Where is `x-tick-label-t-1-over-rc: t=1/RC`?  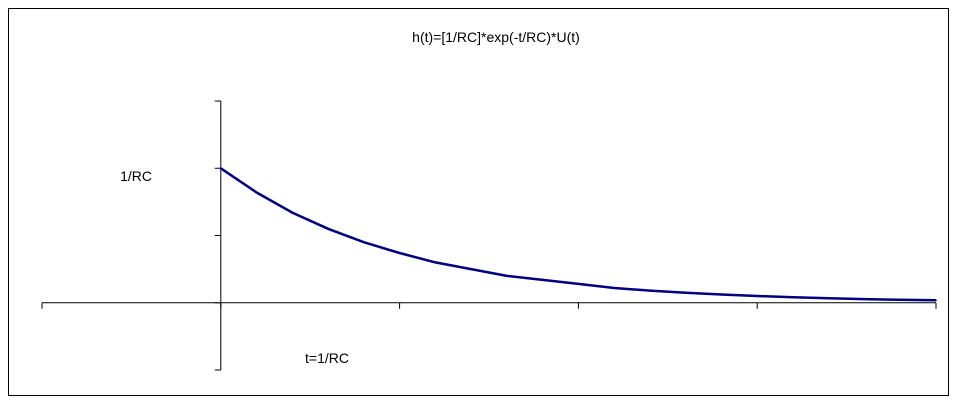 x-tick-label-t-1-over-rc: t=1/RC is located at coordinates (327, 358).